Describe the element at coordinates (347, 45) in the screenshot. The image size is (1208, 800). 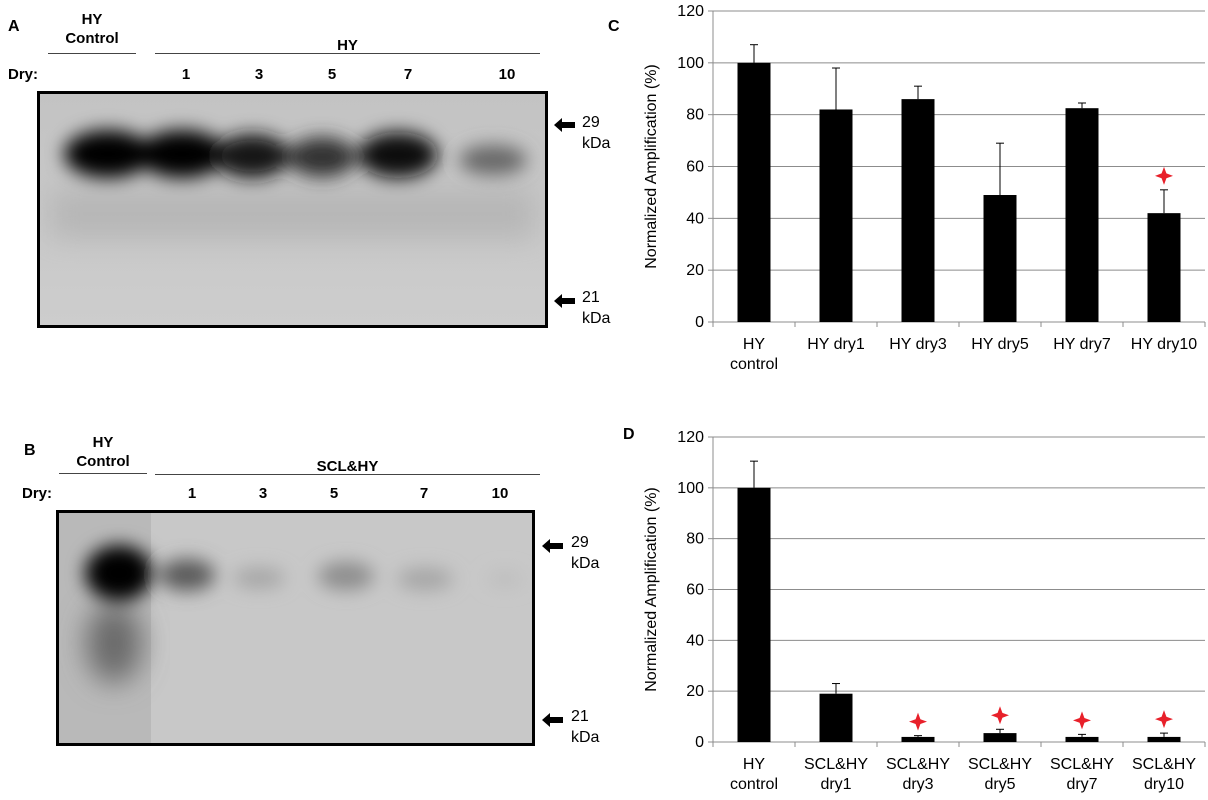
I see `panel-a-group-label: HY` at that location.